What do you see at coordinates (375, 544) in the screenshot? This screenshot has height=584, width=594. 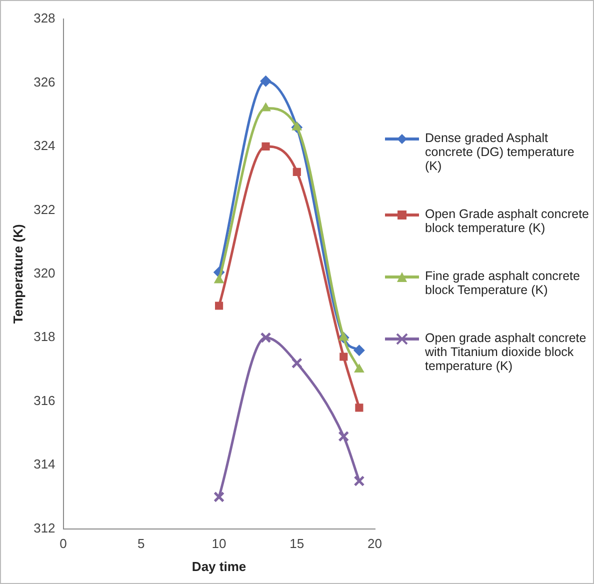 I see `x-tick-label: 20` at bounding box center [375, 544].